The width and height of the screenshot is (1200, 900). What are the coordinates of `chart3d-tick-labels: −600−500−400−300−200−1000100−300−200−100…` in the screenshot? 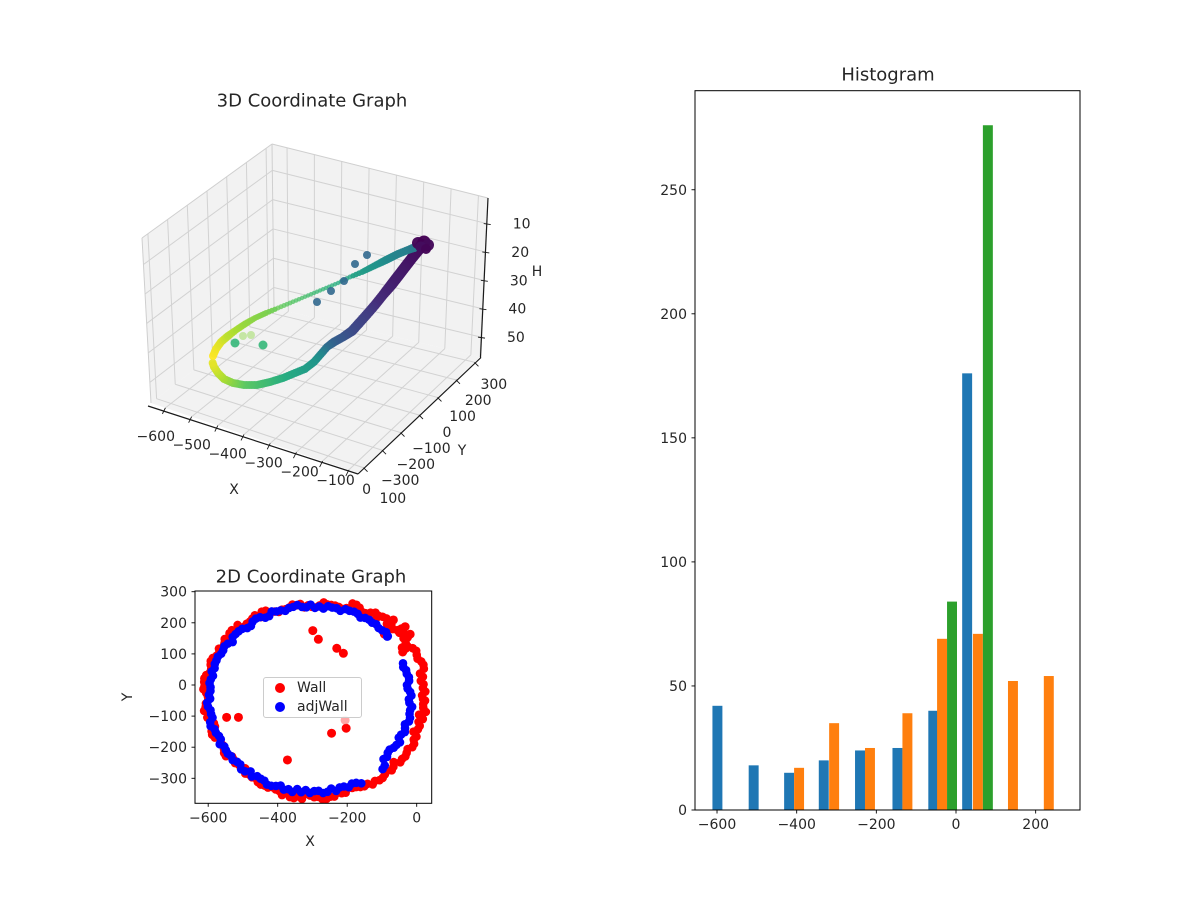 It's located at (334, 362).